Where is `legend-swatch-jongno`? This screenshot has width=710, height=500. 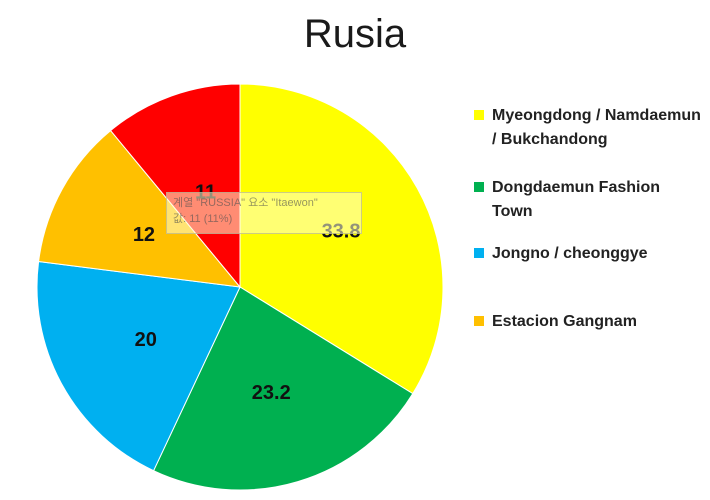
legend-swatch-jongno is located at coordinates (479, 253).